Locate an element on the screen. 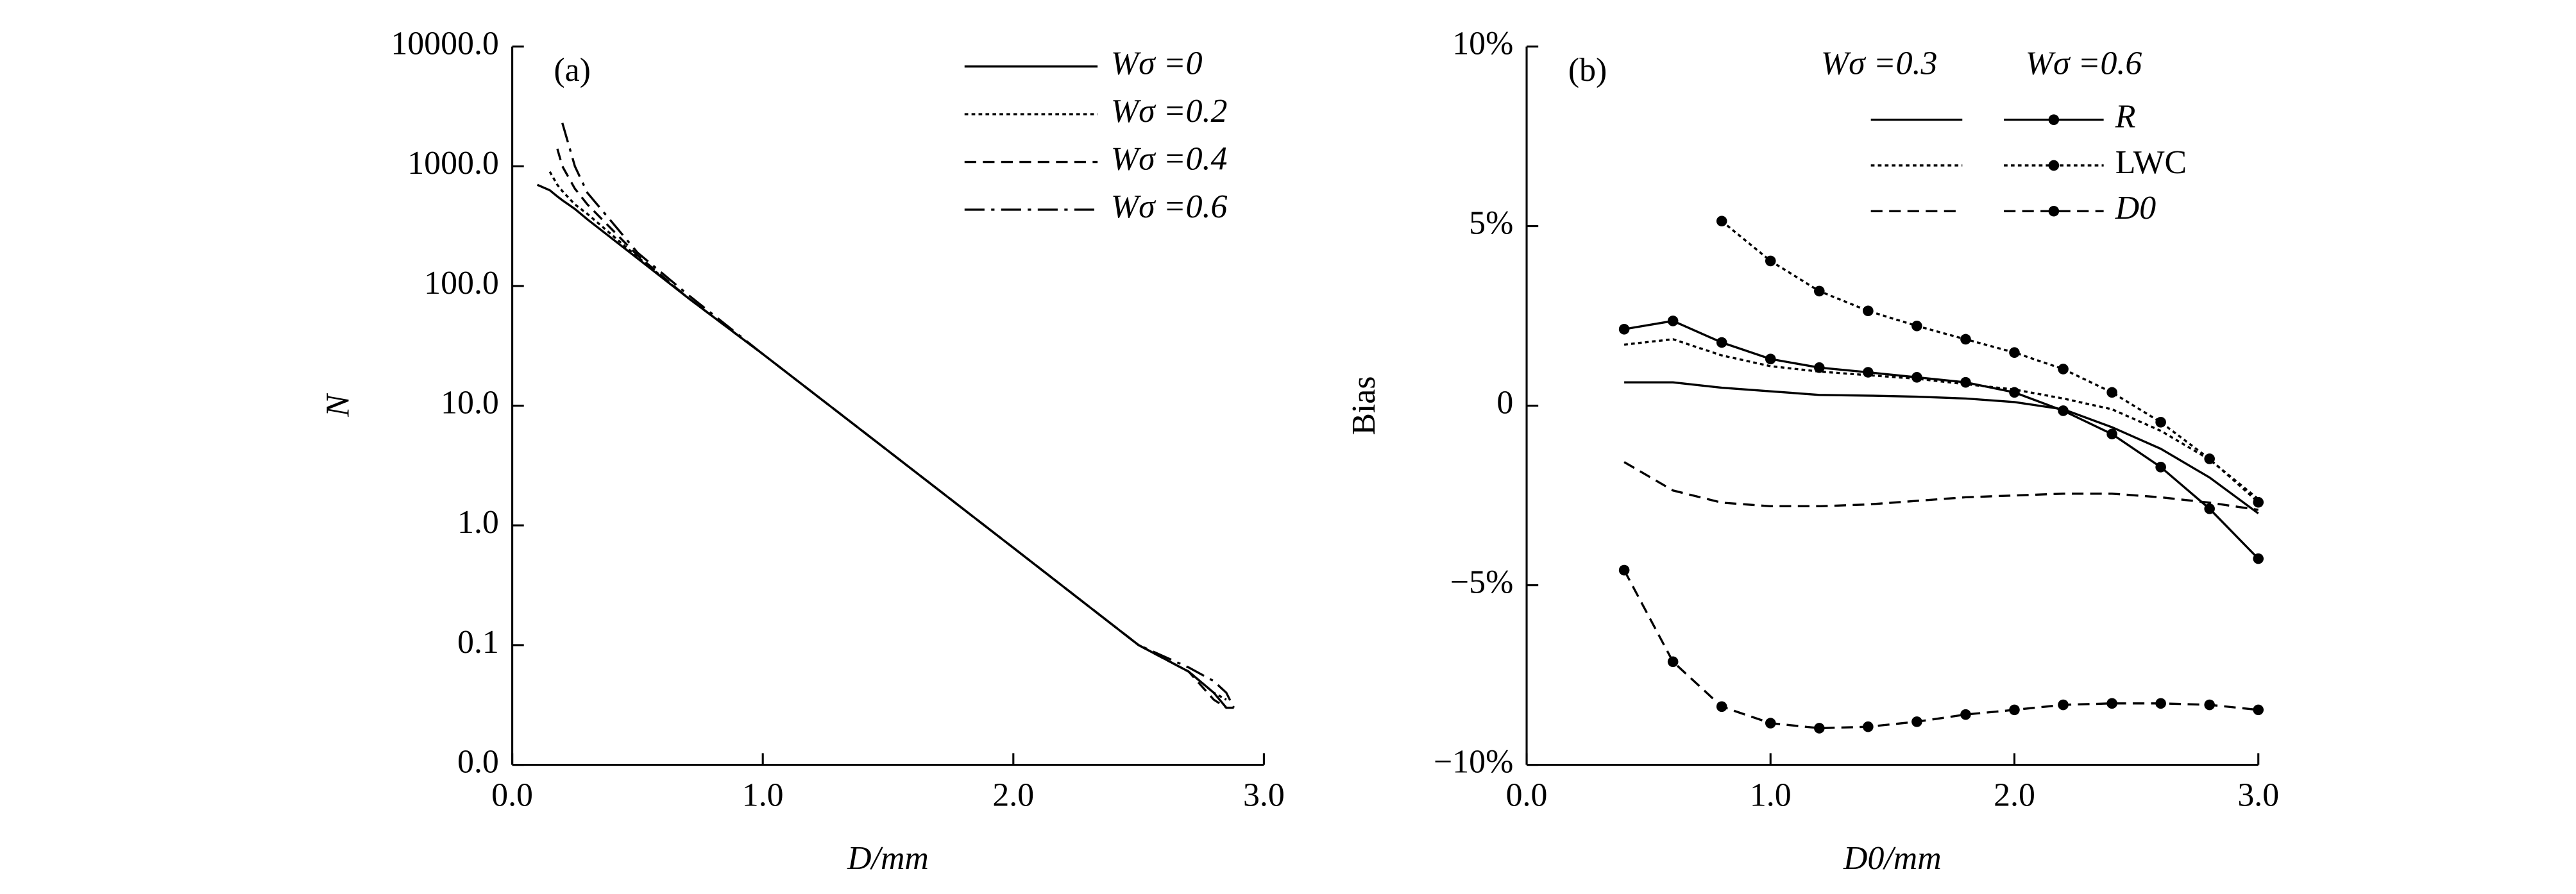 This screenshot has height=894, width=2576. legend-label: R is located at coordinates (2125, 117).